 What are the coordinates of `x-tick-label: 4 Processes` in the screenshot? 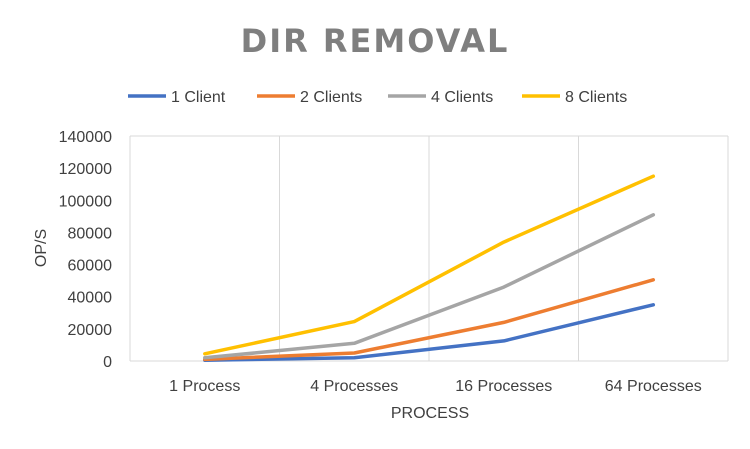 It's located at (354, 386).